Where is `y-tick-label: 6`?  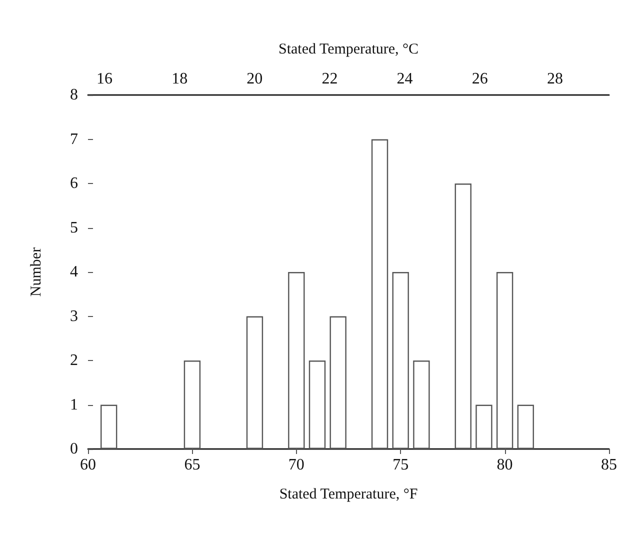
y-tick-label: 6 is located at coordinates (74, 183).